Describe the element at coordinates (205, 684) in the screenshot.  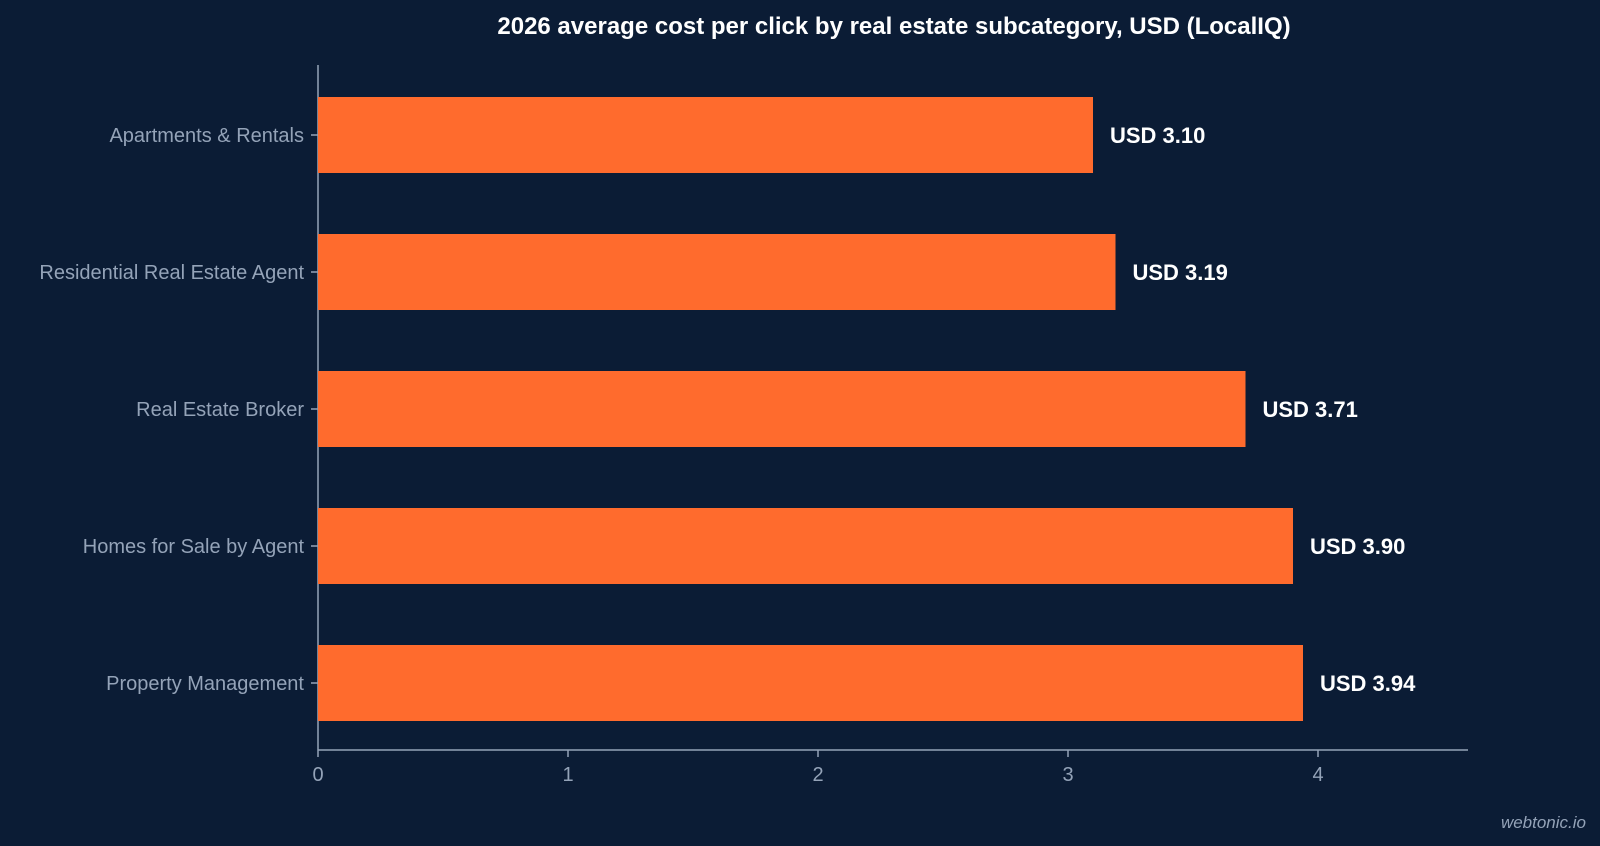
I see `category-label: Property Management` at that location.